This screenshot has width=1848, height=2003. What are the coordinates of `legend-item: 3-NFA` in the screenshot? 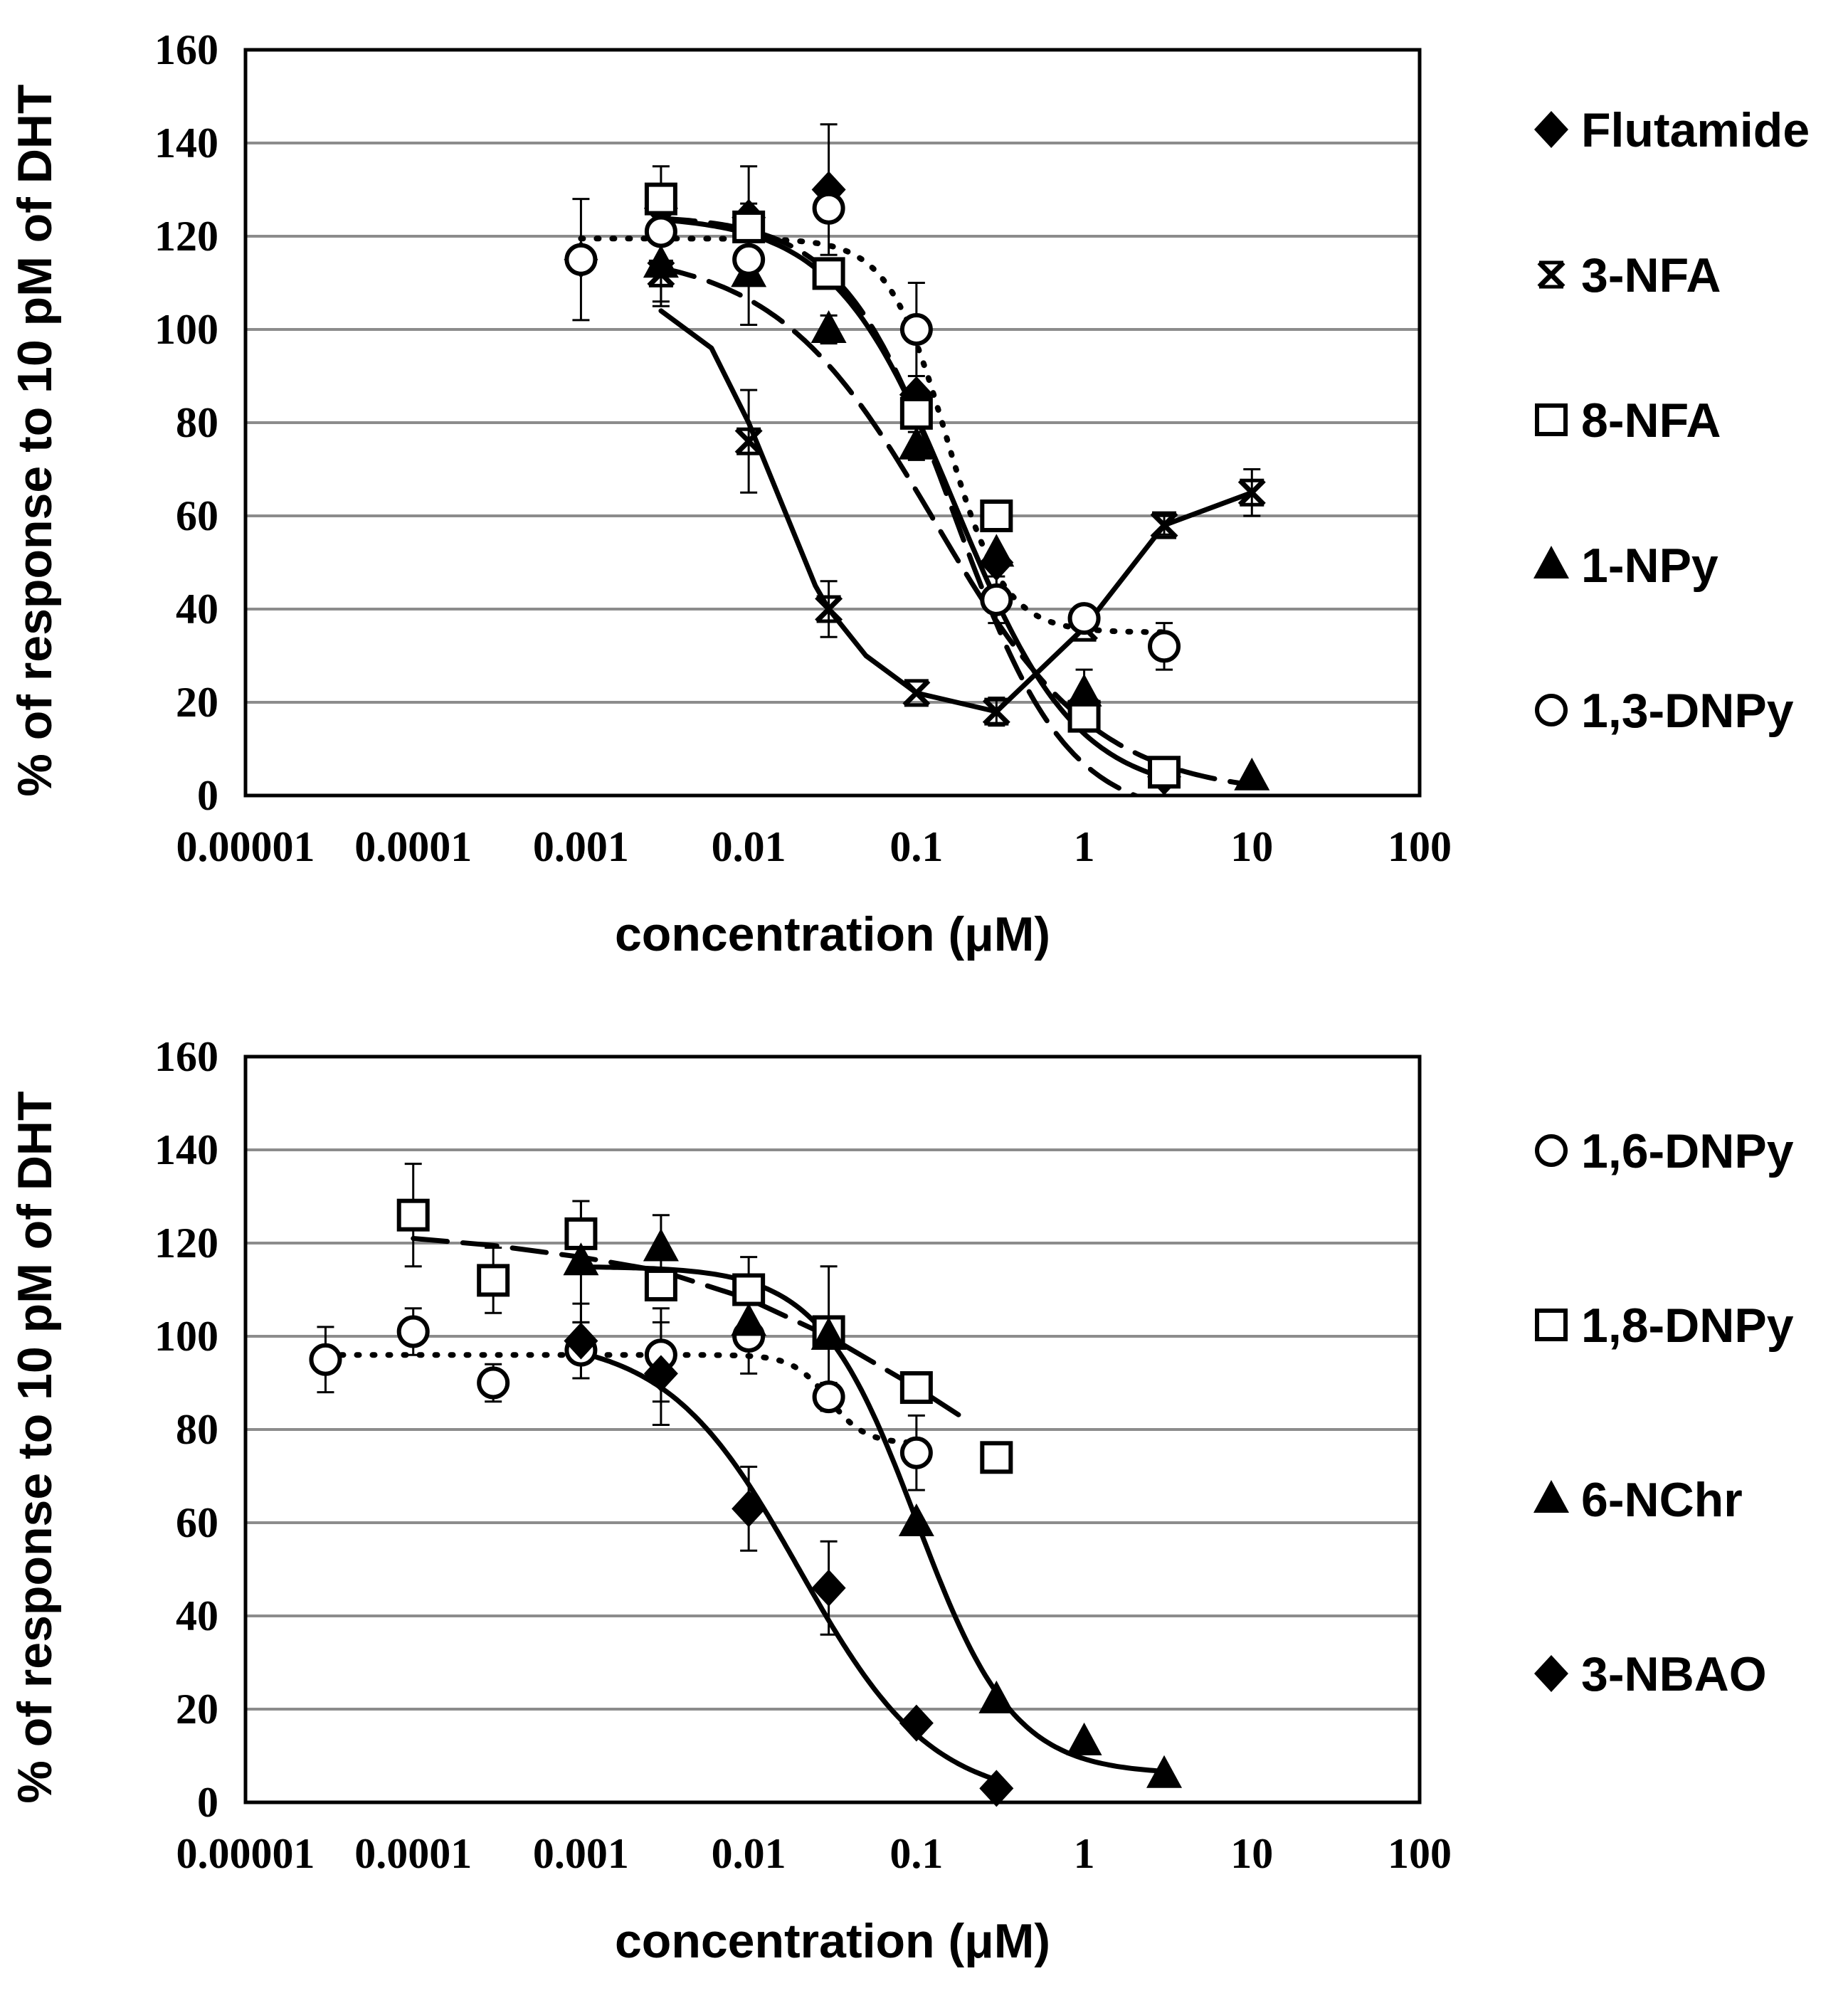 It's located at (1629, 275).